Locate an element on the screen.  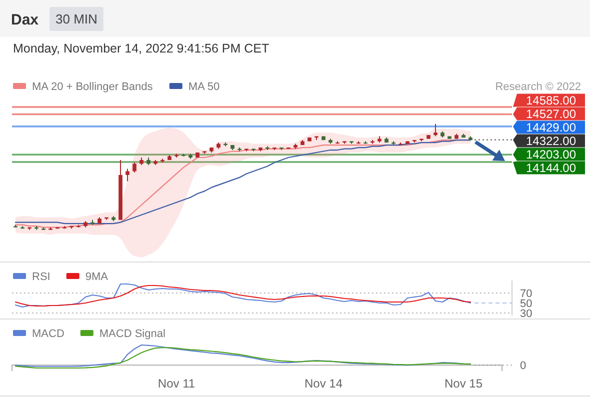
y-tick-label: 30 is located at coordinates (526, 314).